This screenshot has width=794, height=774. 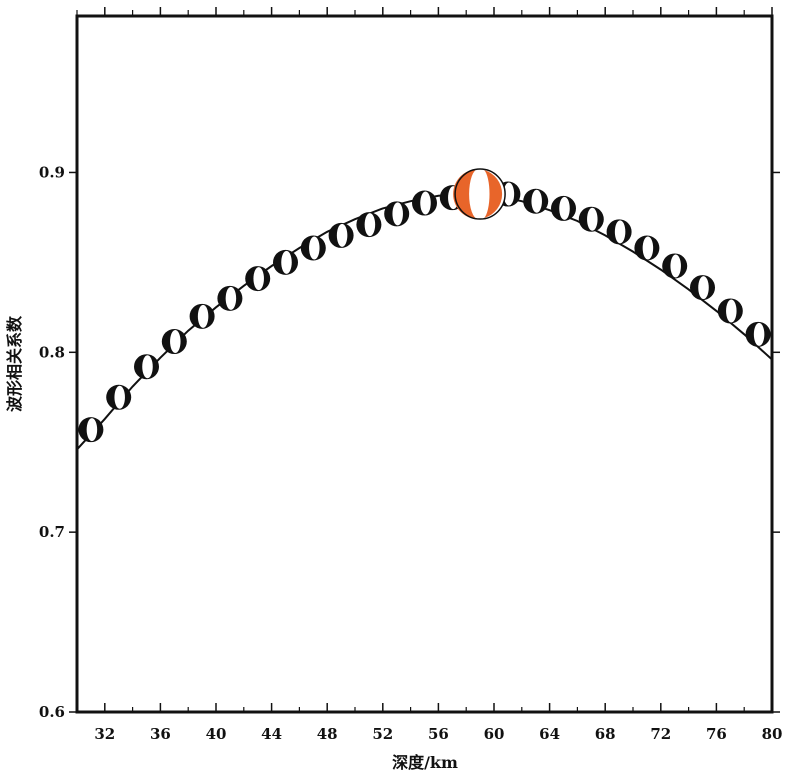 What do you see at coordinates (327, 734) in the screenshot?
I see `x-tick-label: 48` at bounding box center [327, 734].